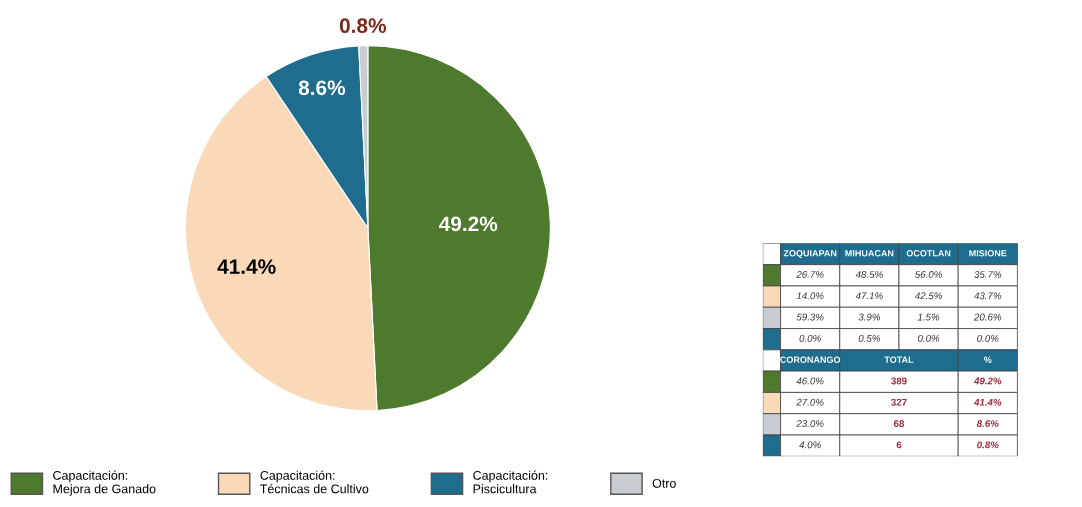  What do you see at coordinates (664, 483) in the screenshot?
I see `legend-label: Otro` at bounding box center [664, 483].